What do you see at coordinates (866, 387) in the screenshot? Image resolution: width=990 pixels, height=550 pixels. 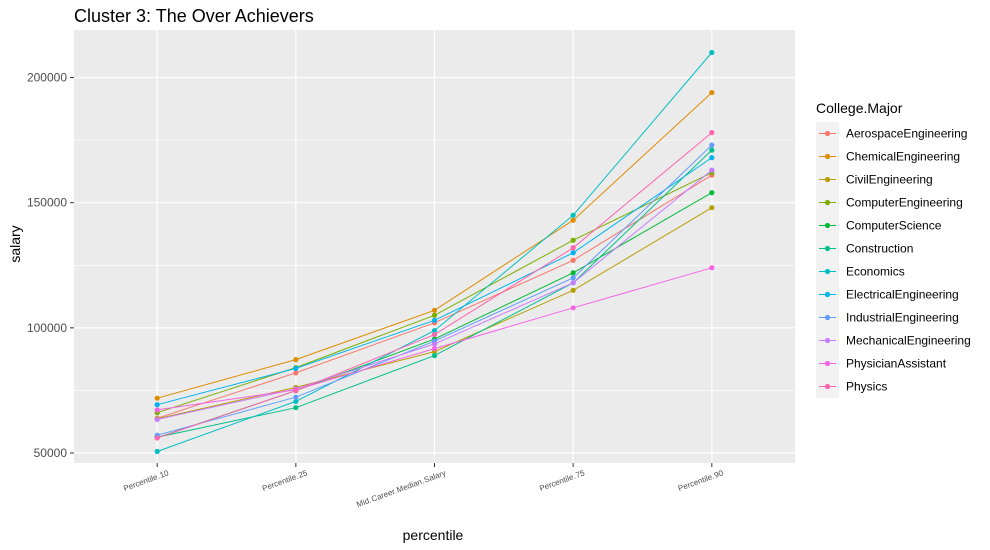 I see `legend-label: Physics` at bounding box center [866, 387].